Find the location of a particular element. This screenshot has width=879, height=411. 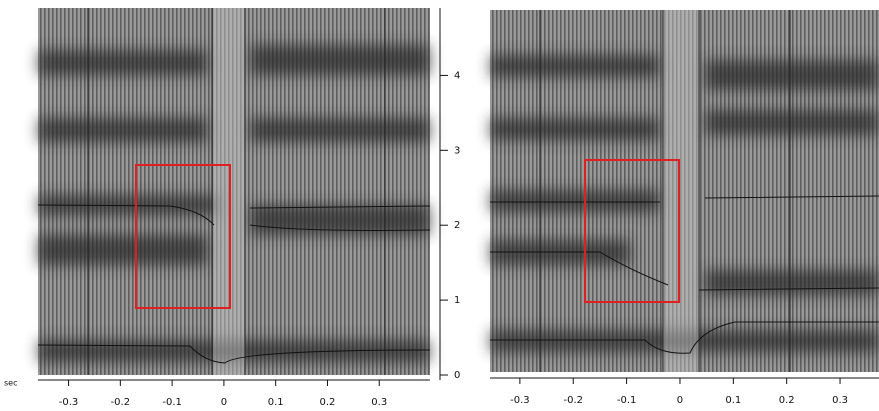

x-axis-label: sec is located at coordinates (11, 383).